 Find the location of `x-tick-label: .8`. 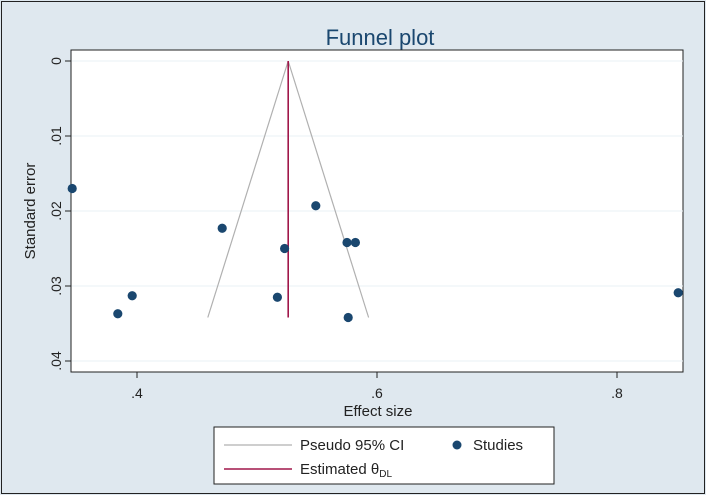

x-tick-label: .8 is located at coordinates (617, 393).